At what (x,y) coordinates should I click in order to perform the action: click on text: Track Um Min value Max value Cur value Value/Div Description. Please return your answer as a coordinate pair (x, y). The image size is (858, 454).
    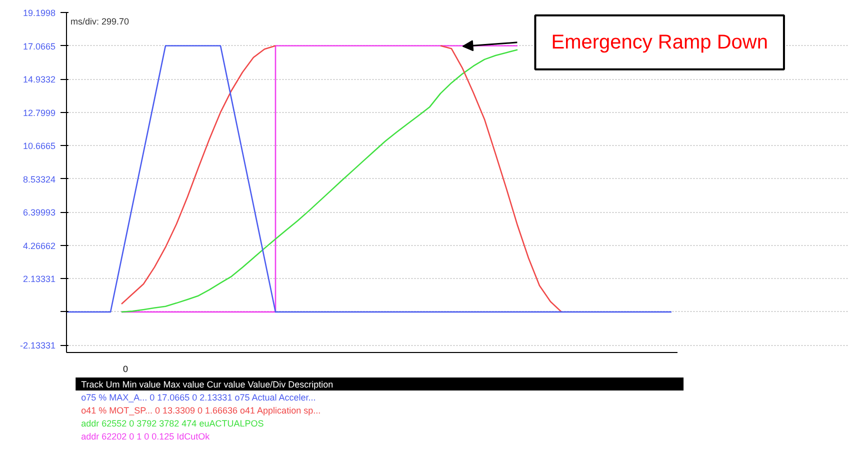
    Looking at the image, I should click on (207, 385).